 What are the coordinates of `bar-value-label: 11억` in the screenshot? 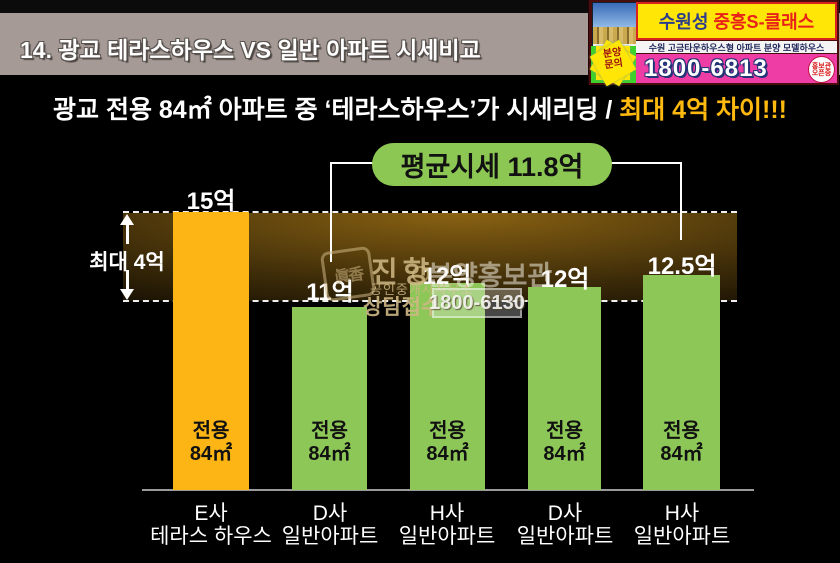 It's located at (330, 292).